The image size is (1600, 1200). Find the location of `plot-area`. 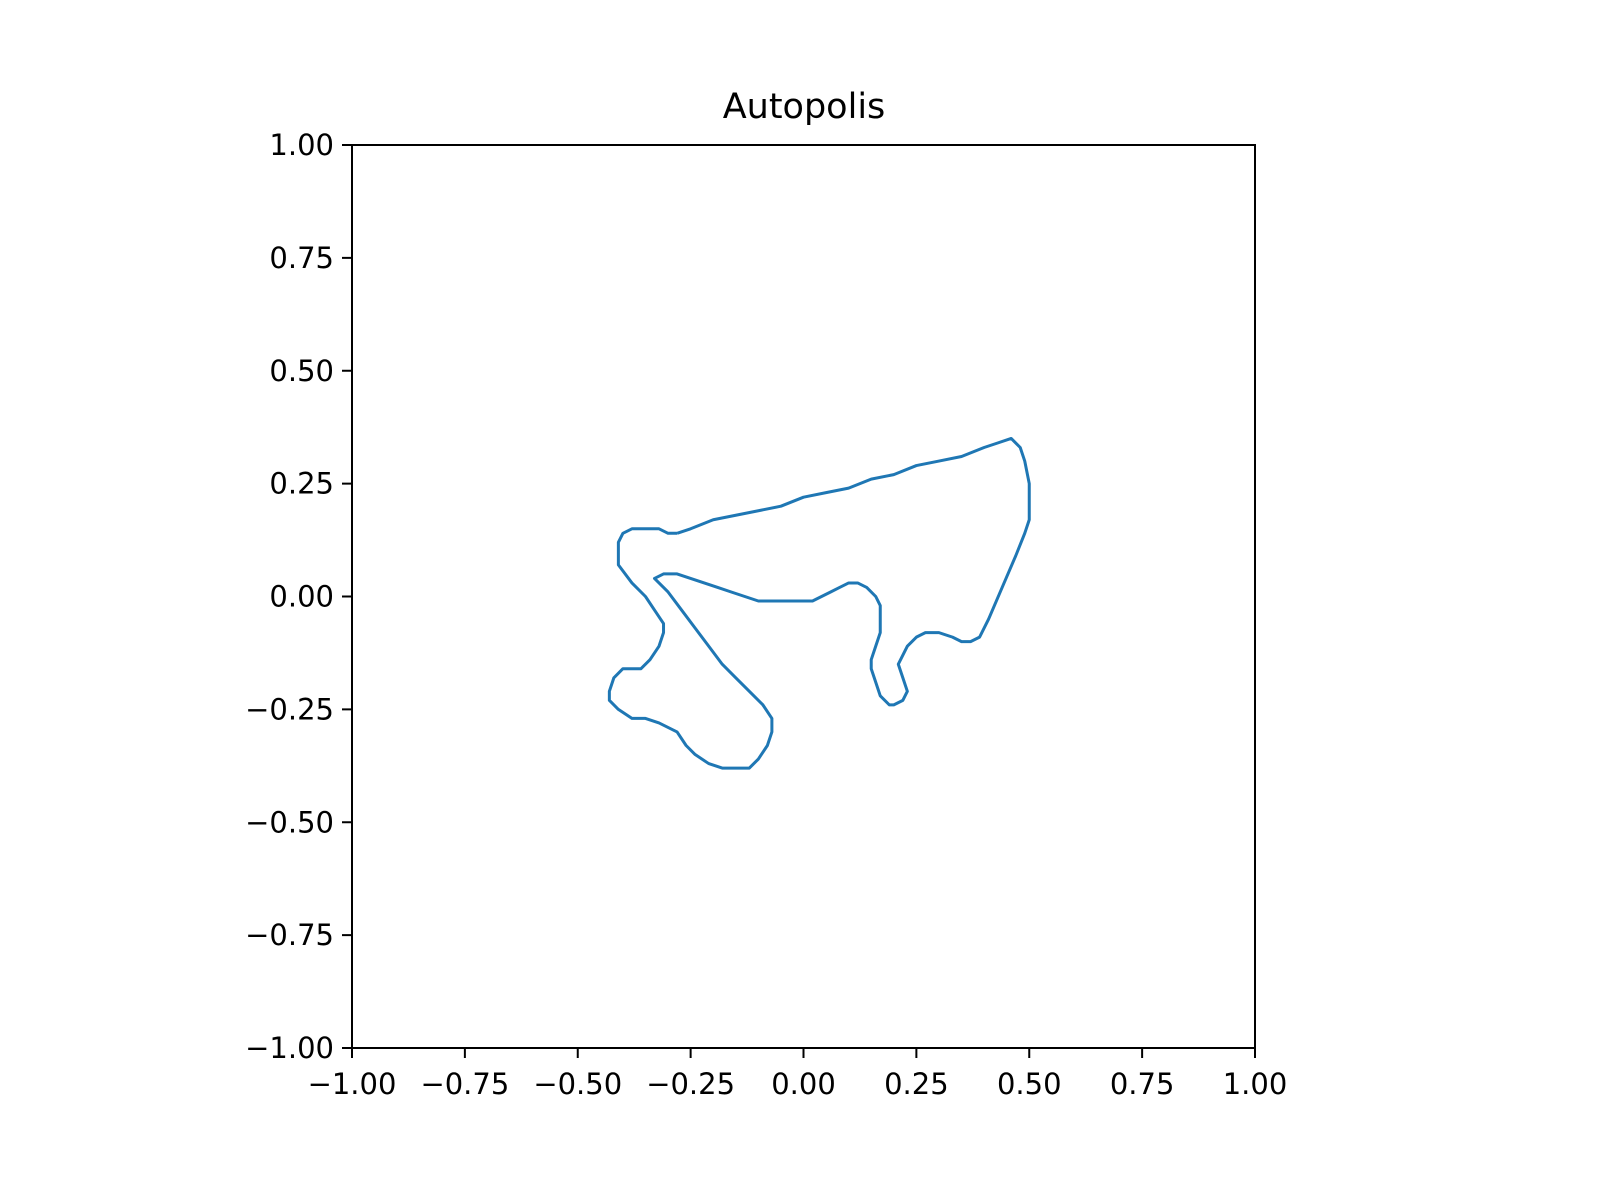

plot-area is located at coordinates (819, 603).